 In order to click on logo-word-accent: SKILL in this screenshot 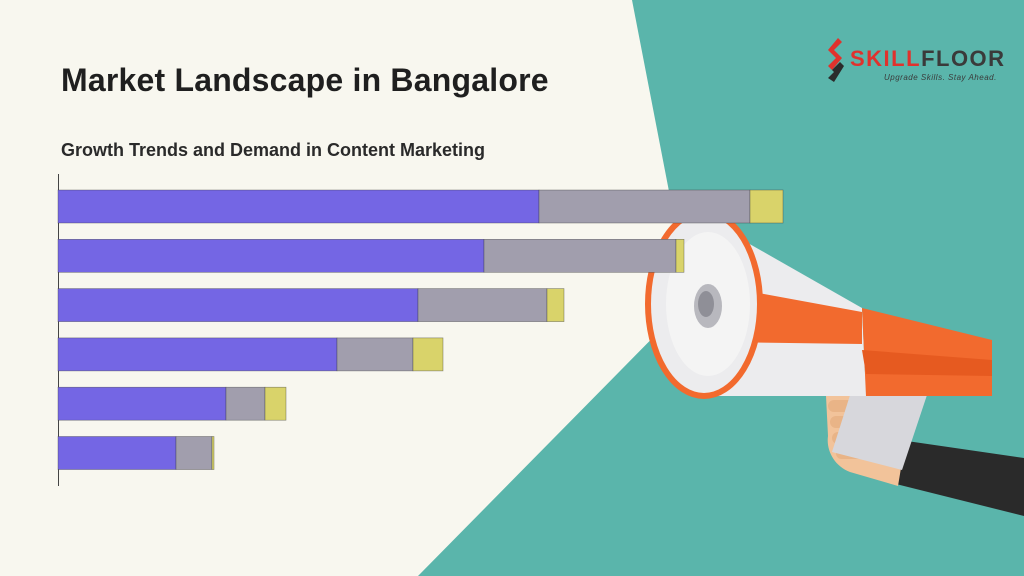, I will do `click(886, 58)`.